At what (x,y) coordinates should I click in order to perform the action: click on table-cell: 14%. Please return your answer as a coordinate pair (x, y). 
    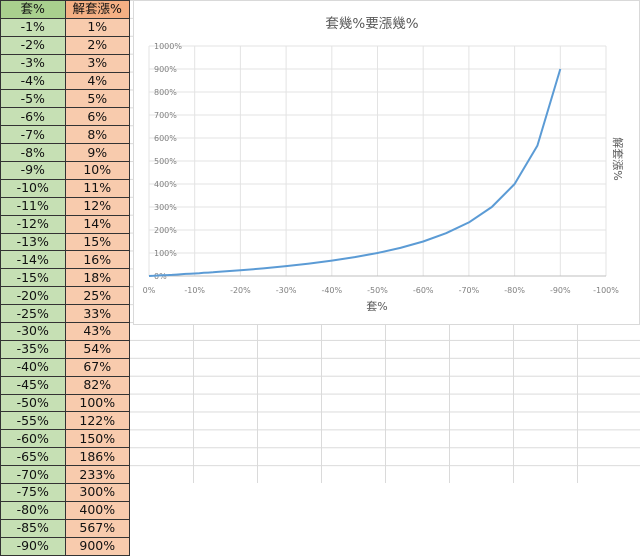
    Looking at the image, I should click on (97, 224).